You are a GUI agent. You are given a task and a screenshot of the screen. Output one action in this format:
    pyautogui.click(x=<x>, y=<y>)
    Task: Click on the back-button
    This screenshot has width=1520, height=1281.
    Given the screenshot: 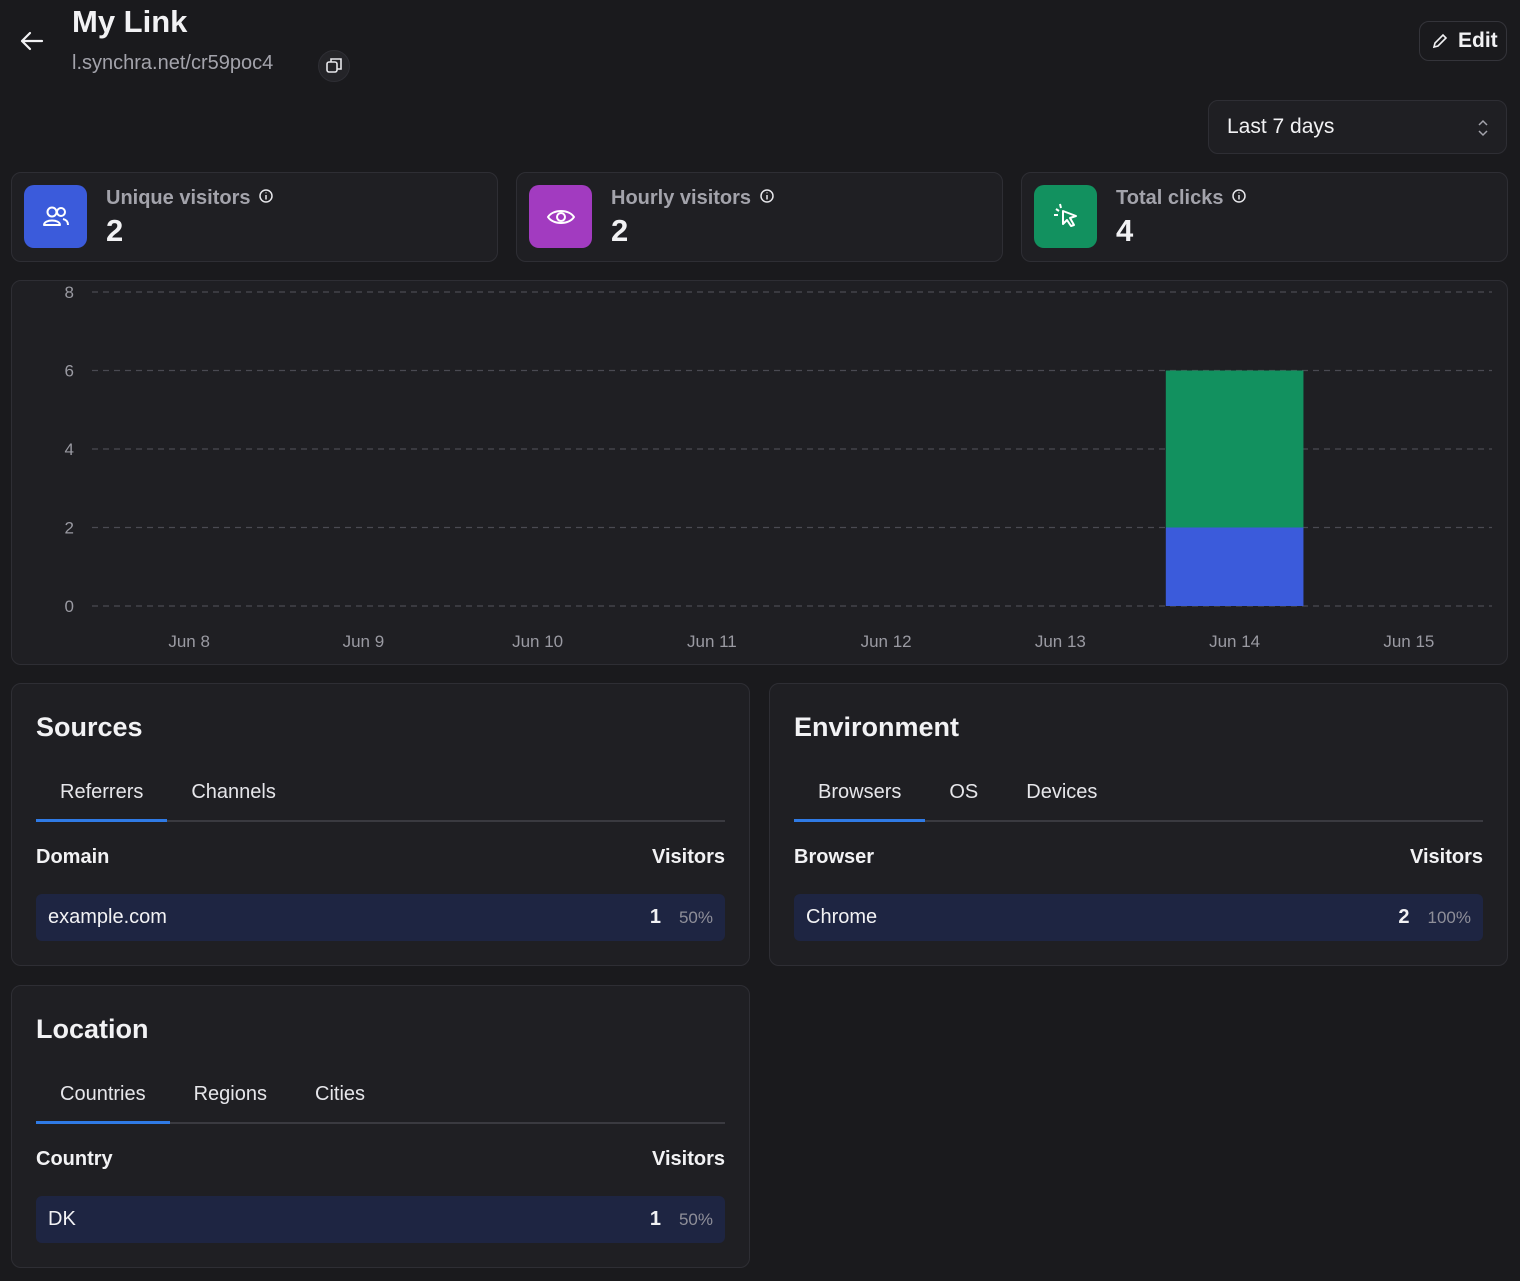 What is the action you would take?
    pyautogui.click(x=32, y=42)
    